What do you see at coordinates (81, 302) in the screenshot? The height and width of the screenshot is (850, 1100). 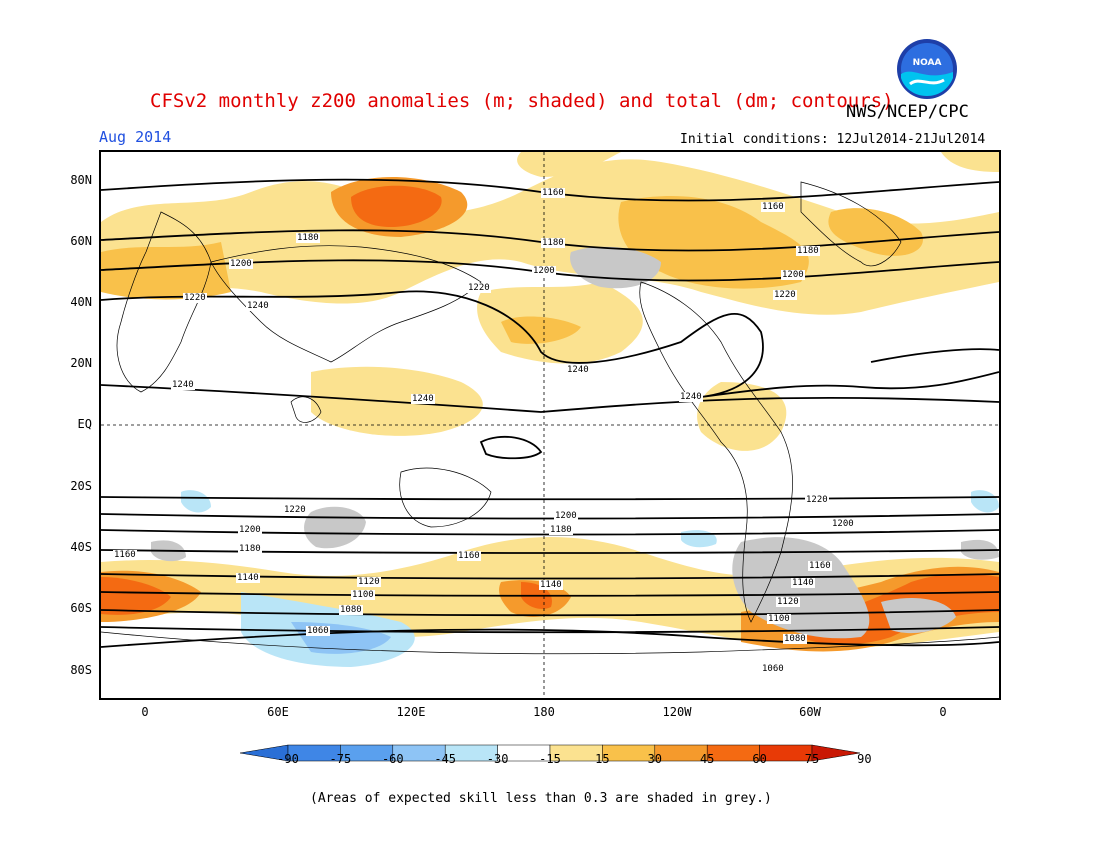 I see `lat-label: 40N` at bounding box center [81, 302].